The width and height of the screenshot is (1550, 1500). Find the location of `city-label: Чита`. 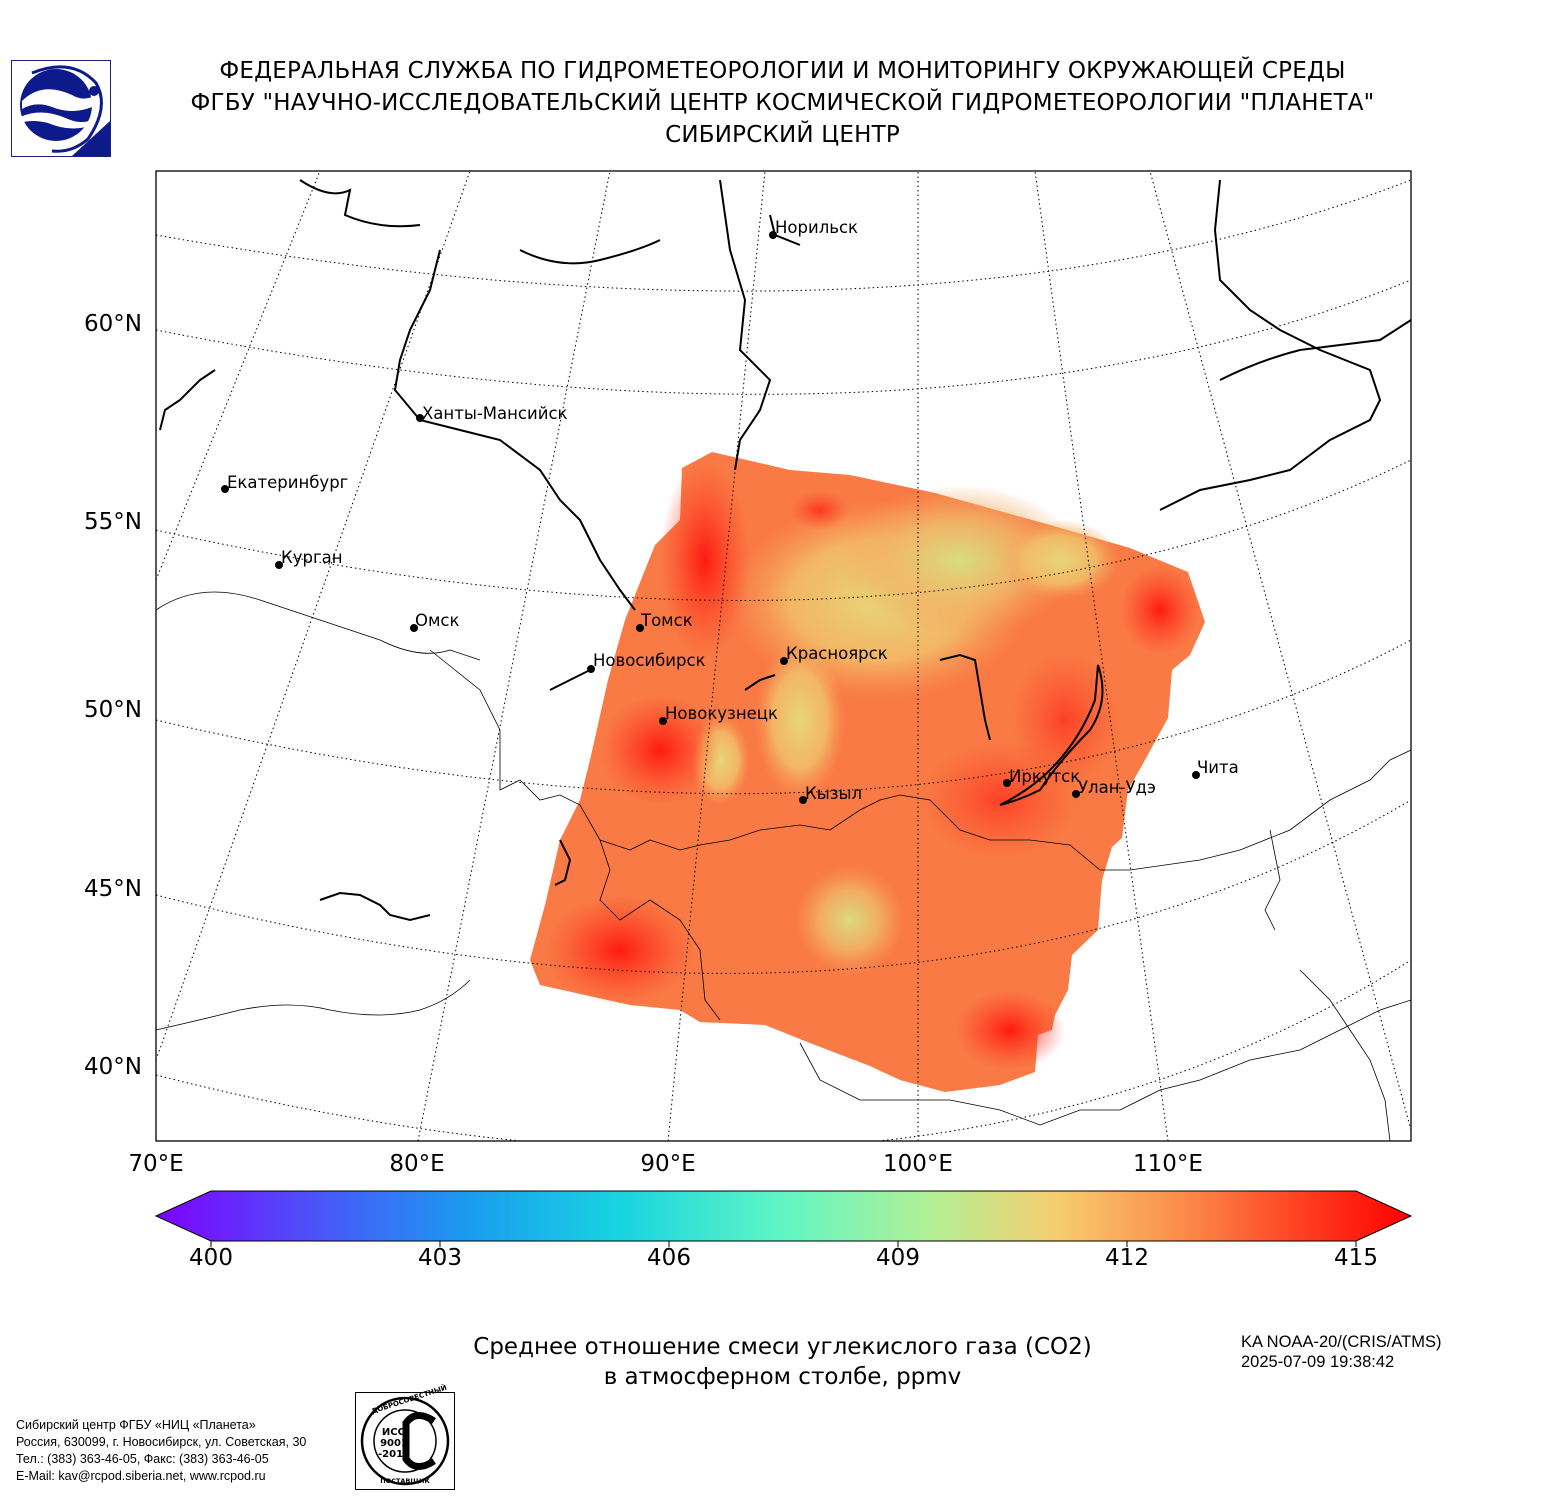

city-label: Чита is located at coordinates (1218, 767).